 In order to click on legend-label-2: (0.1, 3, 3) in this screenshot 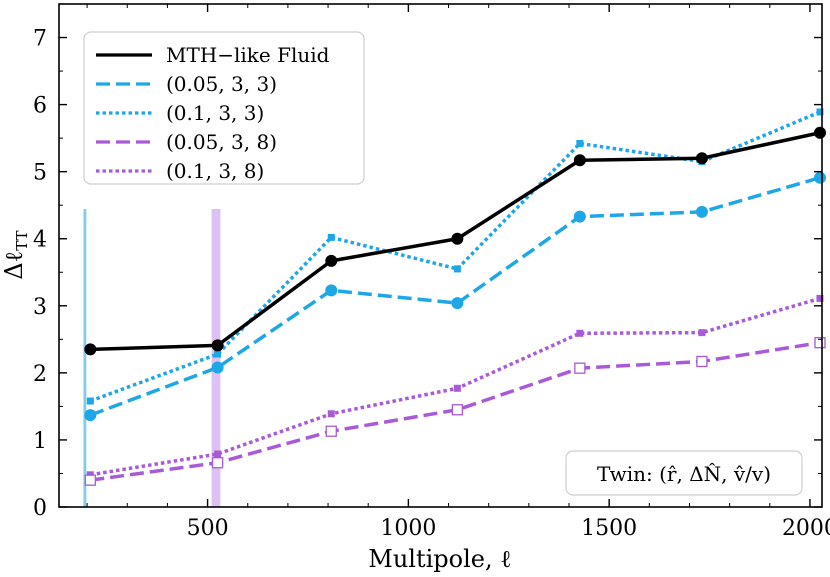, I will do `click(215, 113)`.